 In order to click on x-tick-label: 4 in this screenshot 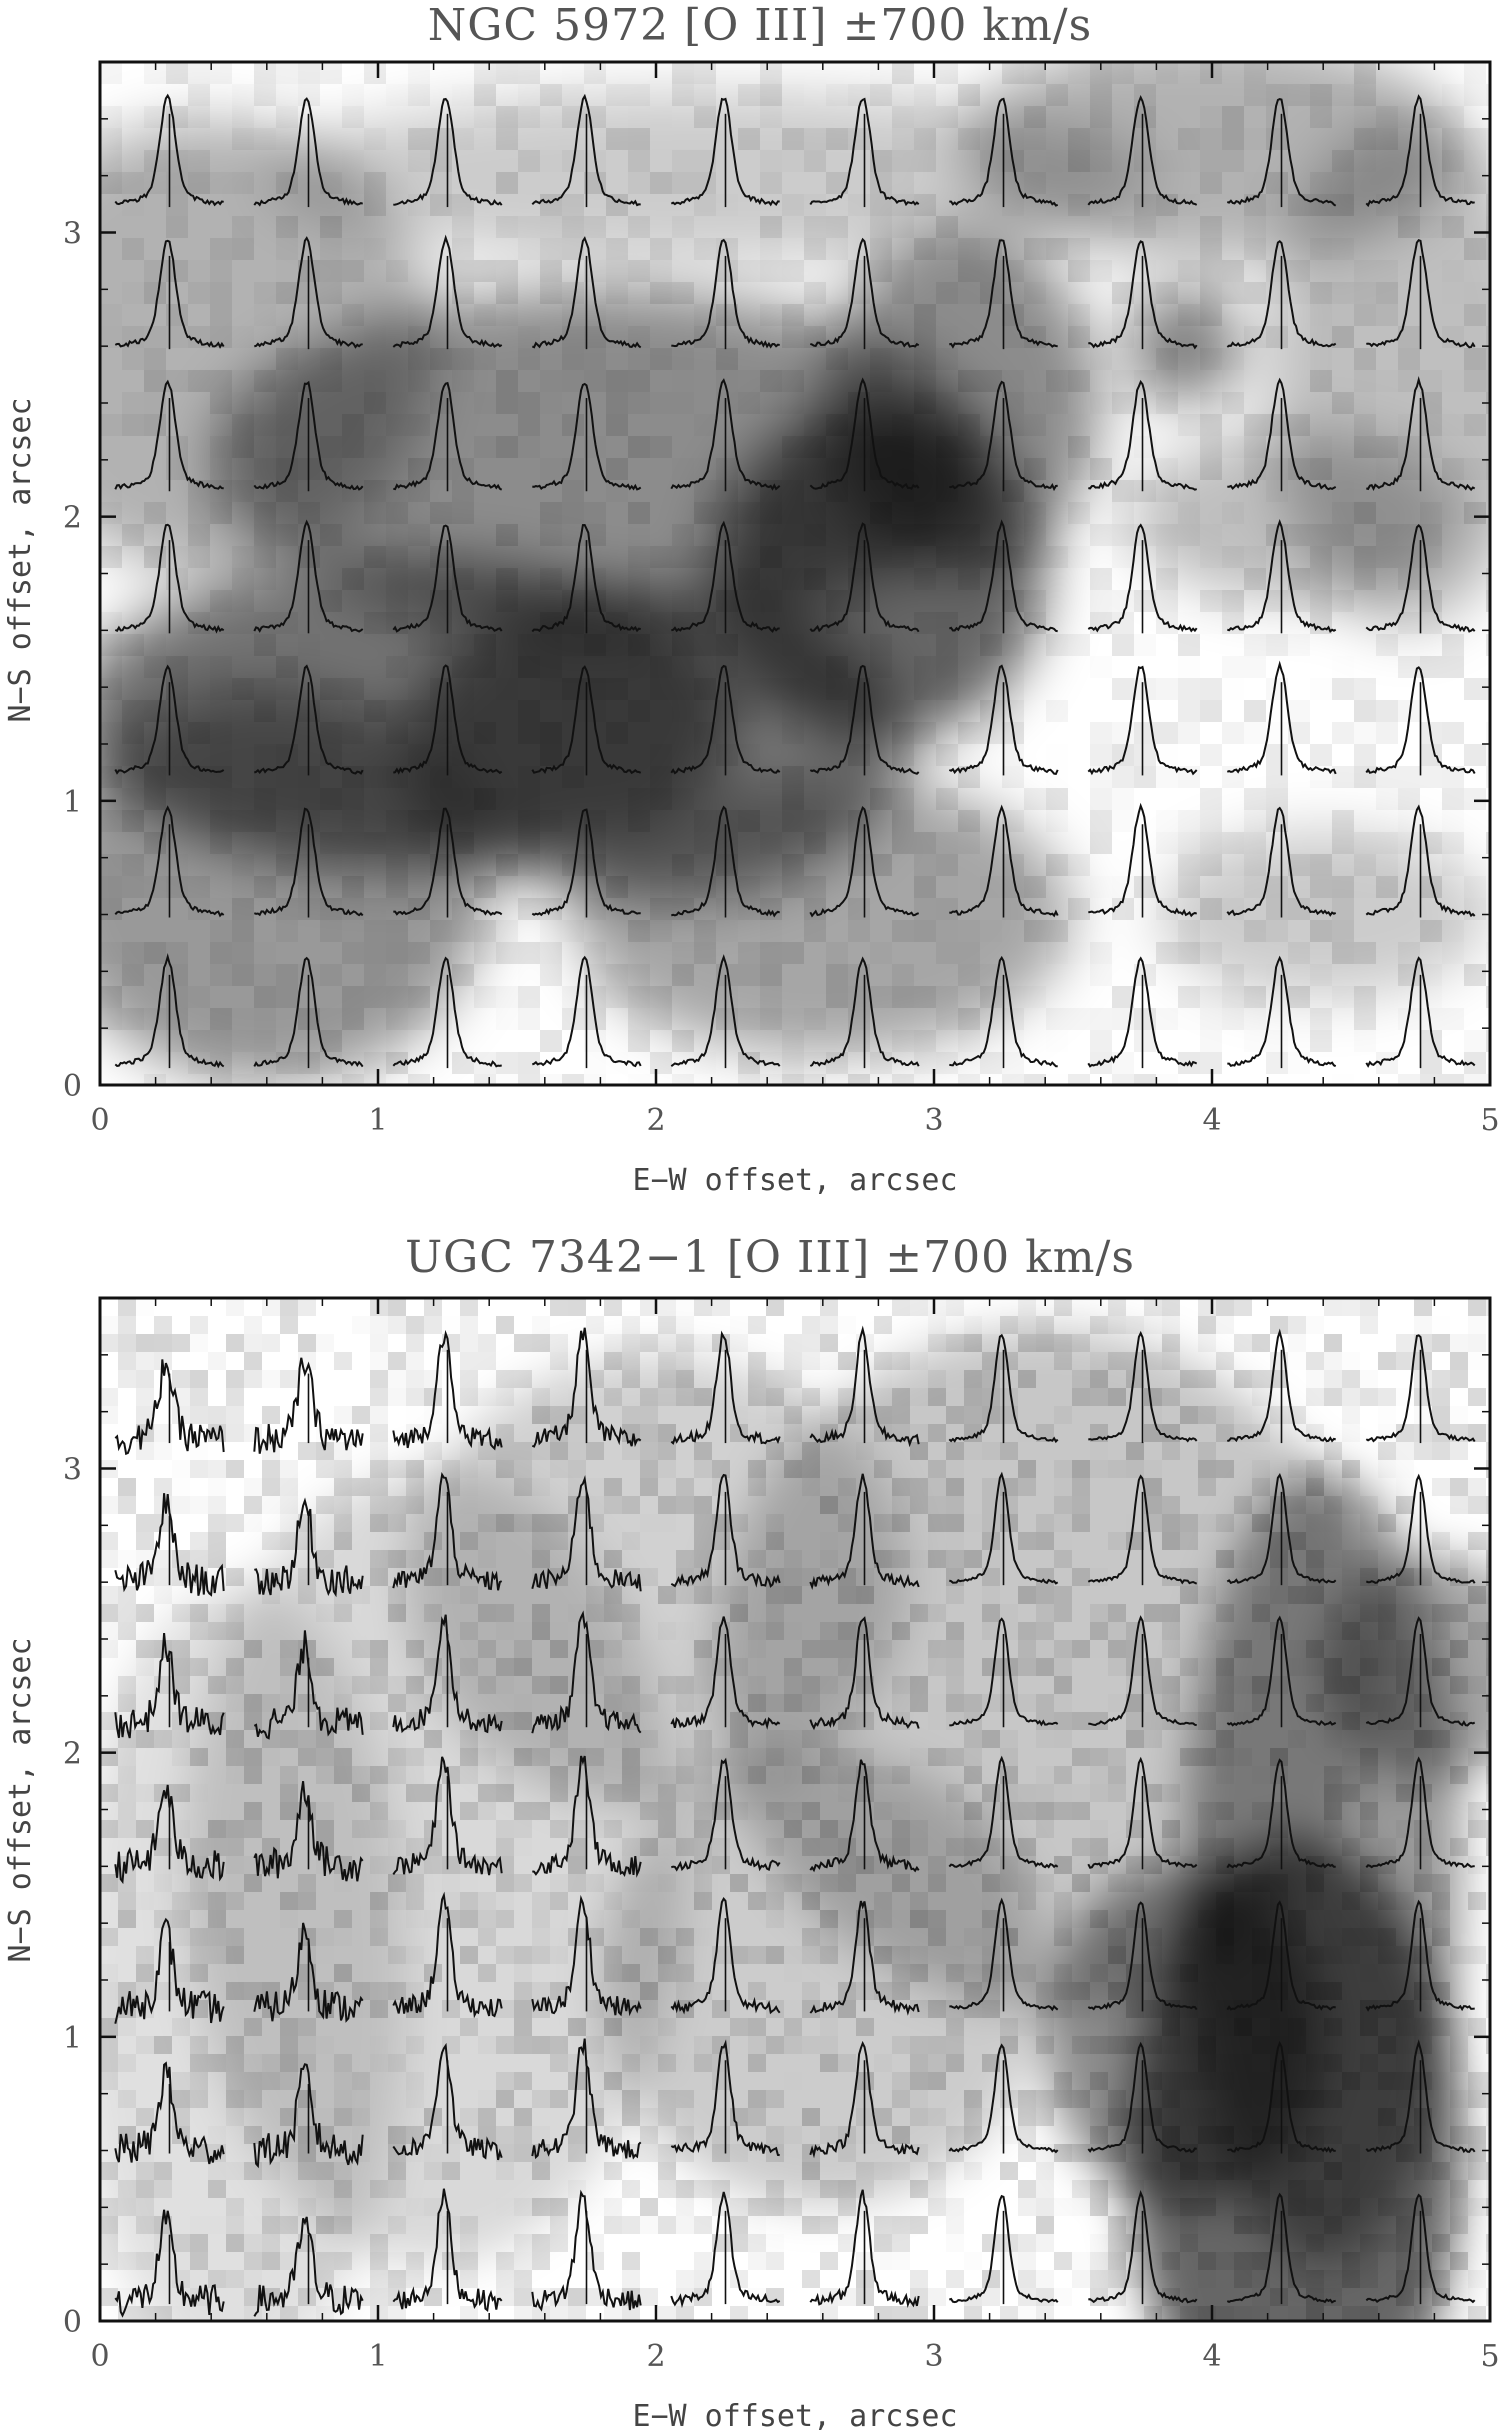, I will do `click(1211, 2356)`.